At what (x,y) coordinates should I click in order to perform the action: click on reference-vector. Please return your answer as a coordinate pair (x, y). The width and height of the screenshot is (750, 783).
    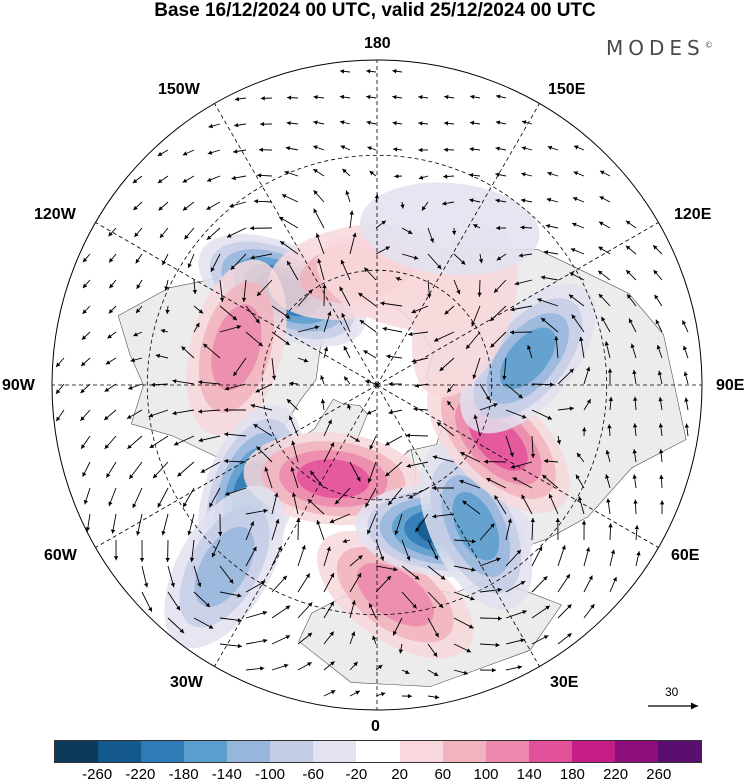
    Looking at the image, I should click on (673, 706).